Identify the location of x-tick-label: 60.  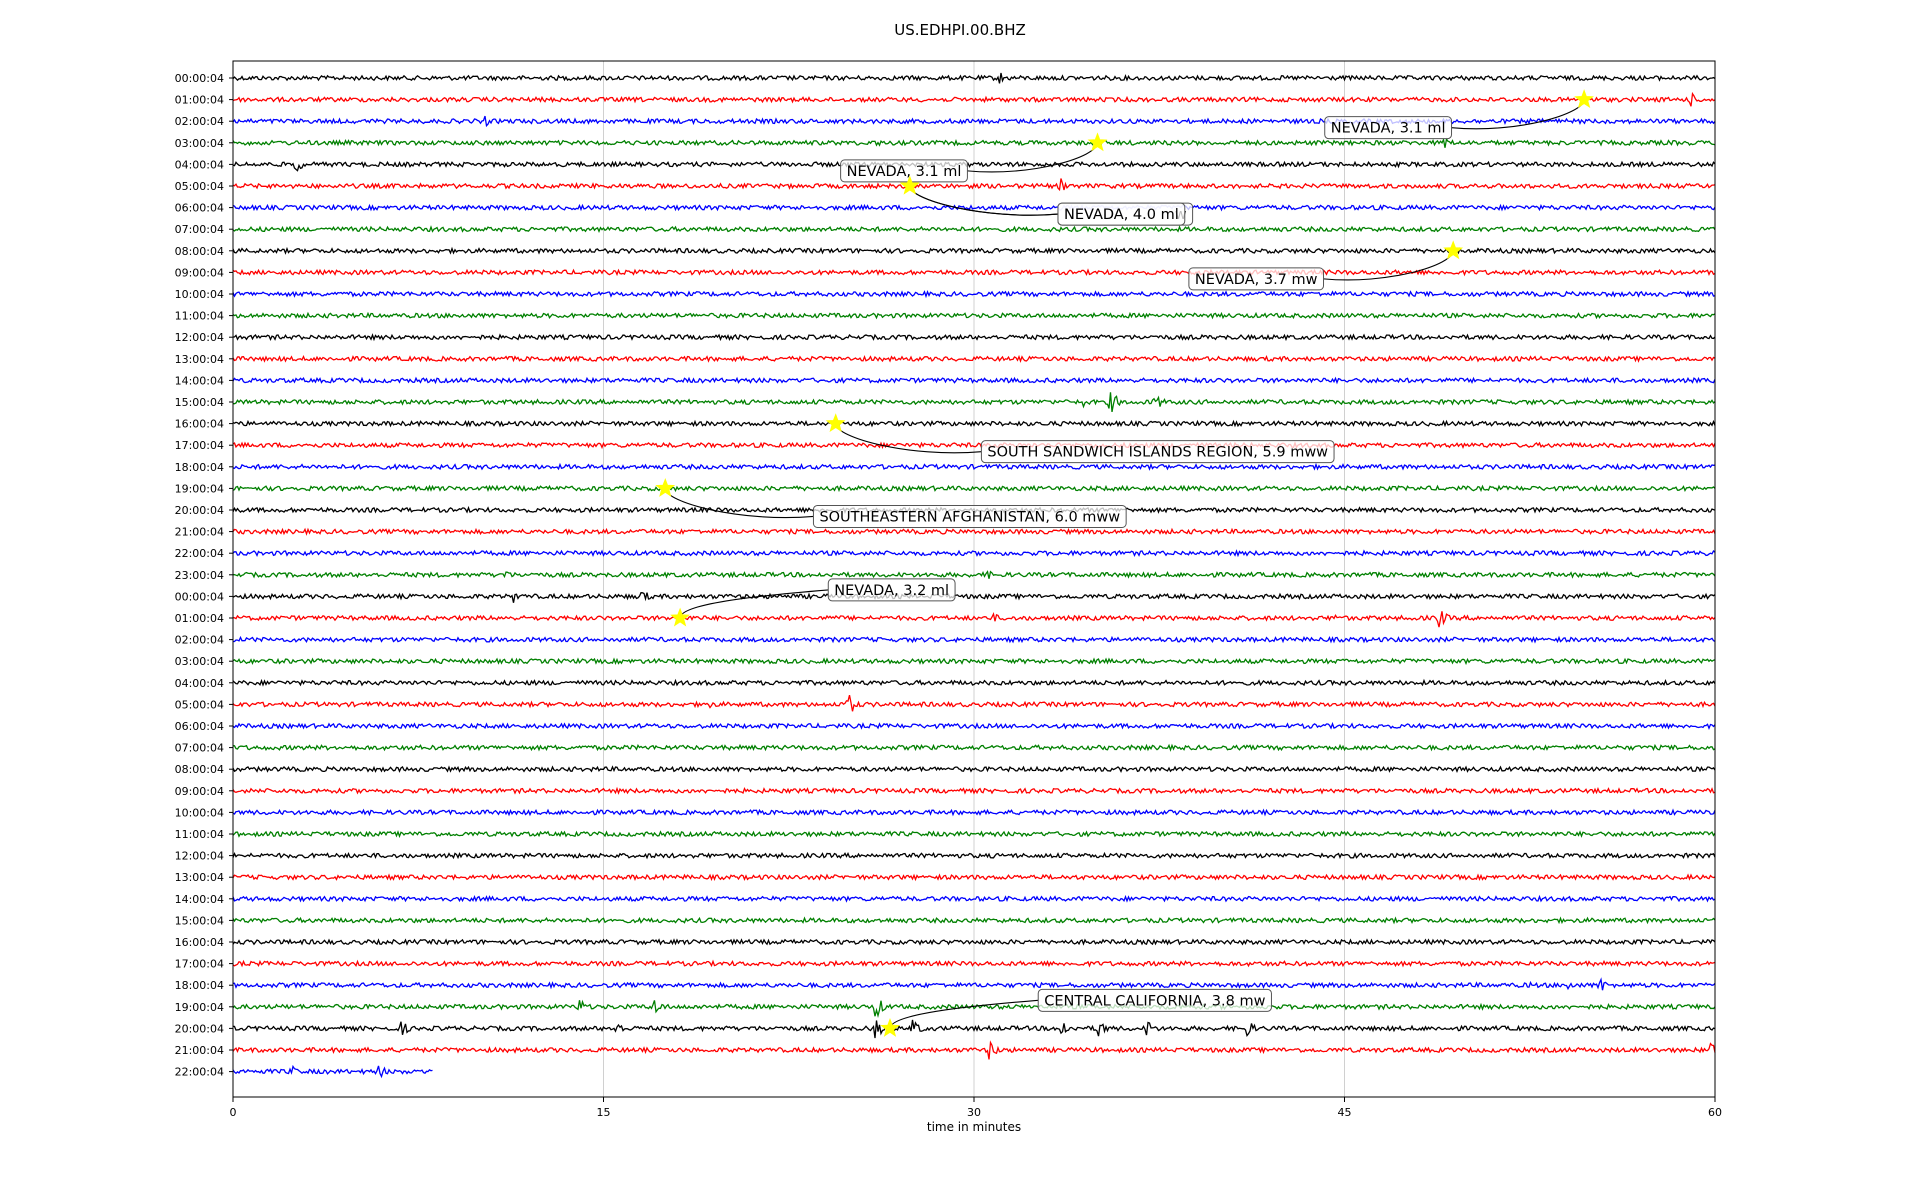
(1715, 1112).